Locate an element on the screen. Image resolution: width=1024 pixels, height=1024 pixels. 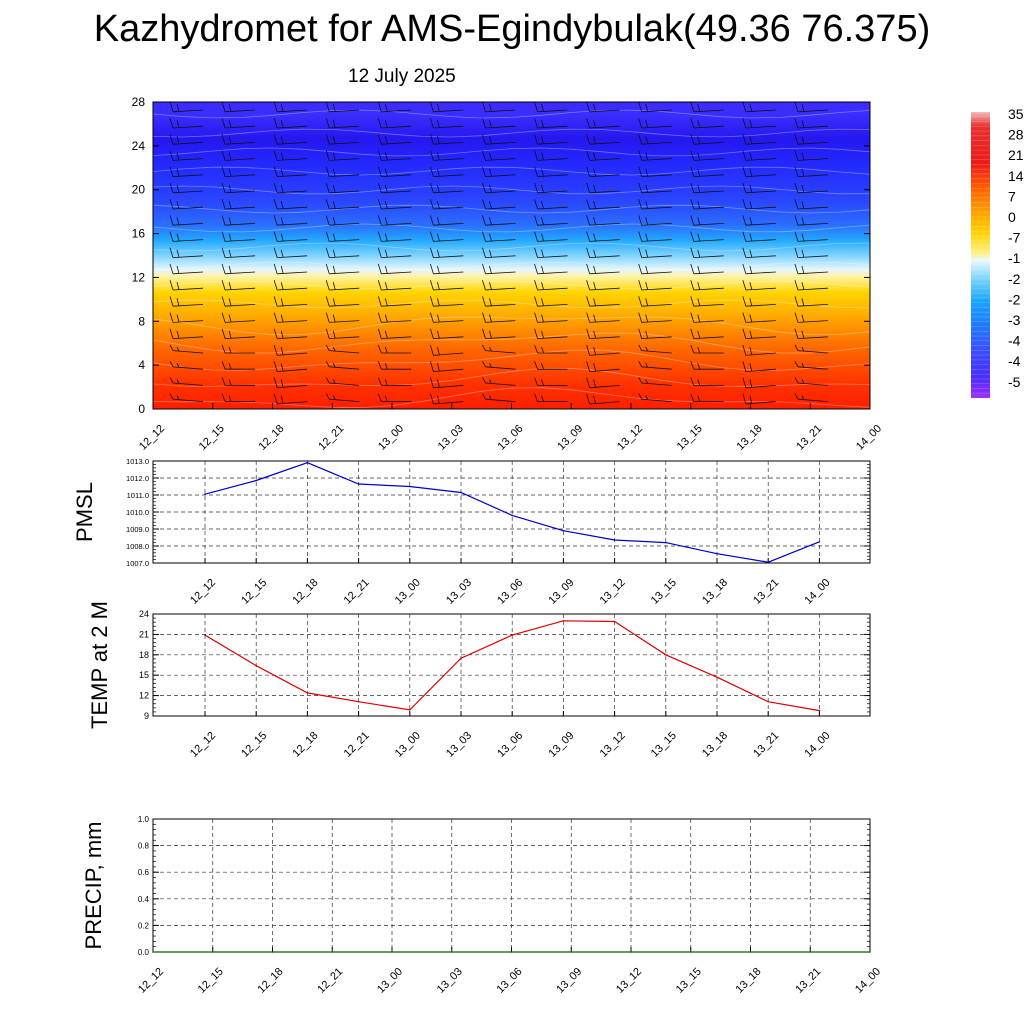
heat-y-tick-label: 16 is located at coordinates (139, 234).